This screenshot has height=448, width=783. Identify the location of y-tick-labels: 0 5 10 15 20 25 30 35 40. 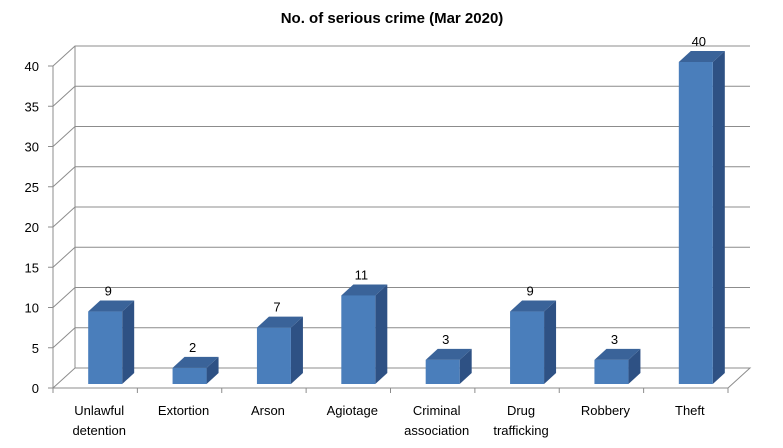
(32, 227).